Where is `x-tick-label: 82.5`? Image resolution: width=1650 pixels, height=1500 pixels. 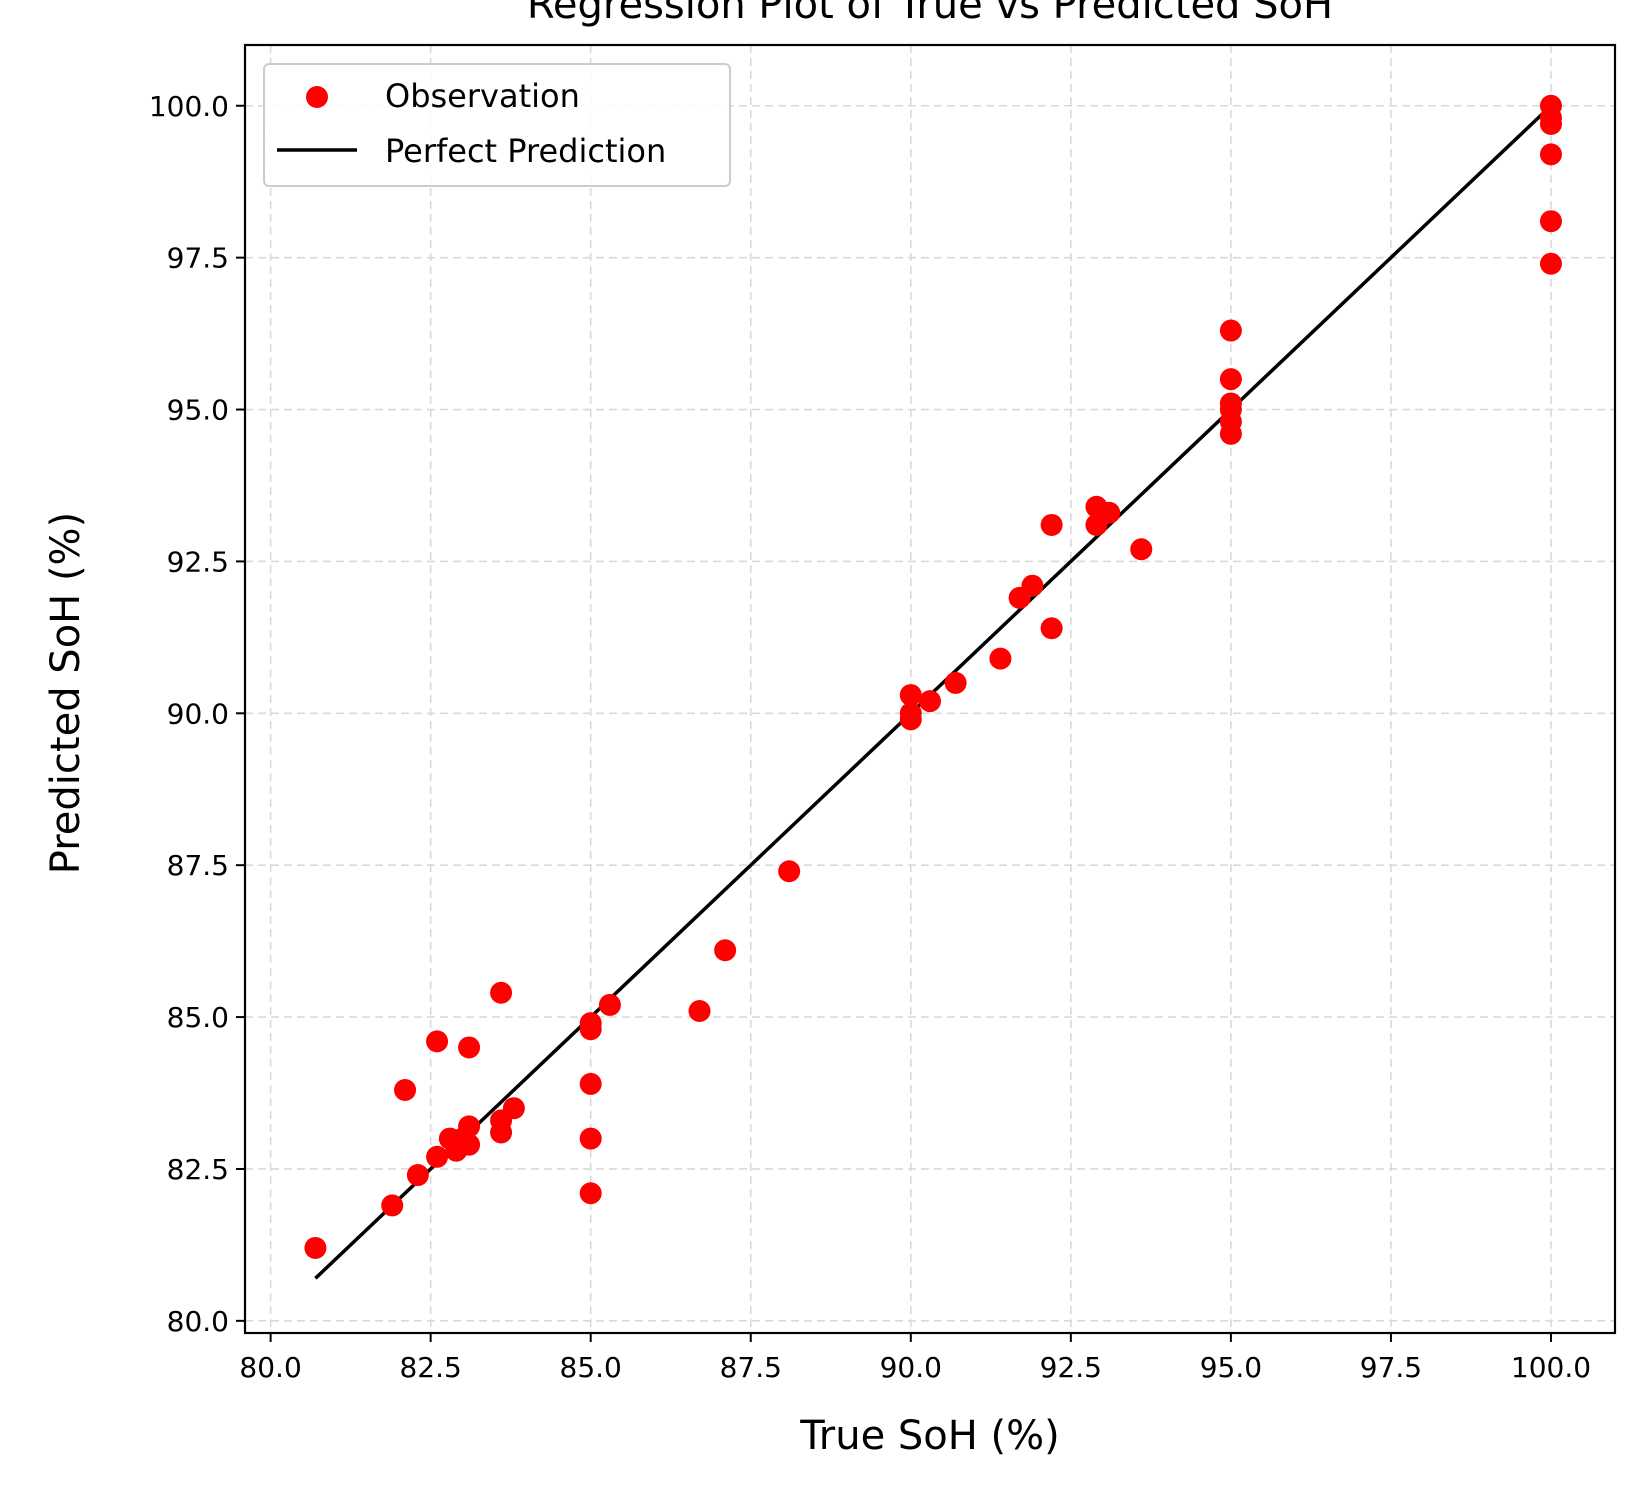
x-tick-label: 82.5 is located at coordinates (430, 1367).